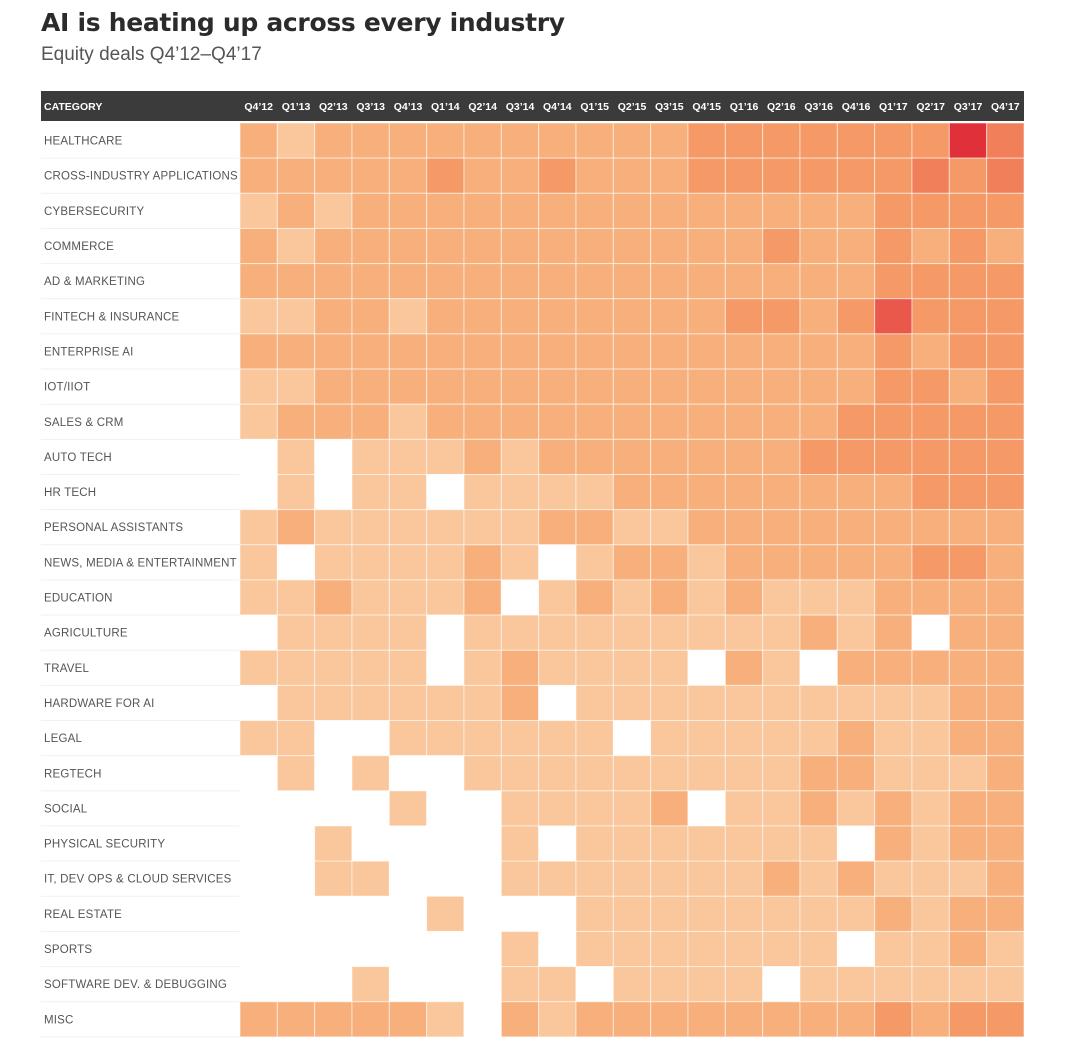 This screenshot has width=1080, height=1055. Describe the element at coordinates (78, 458) in the screenshot. I see `row-label: AUTO TECH` at that location.